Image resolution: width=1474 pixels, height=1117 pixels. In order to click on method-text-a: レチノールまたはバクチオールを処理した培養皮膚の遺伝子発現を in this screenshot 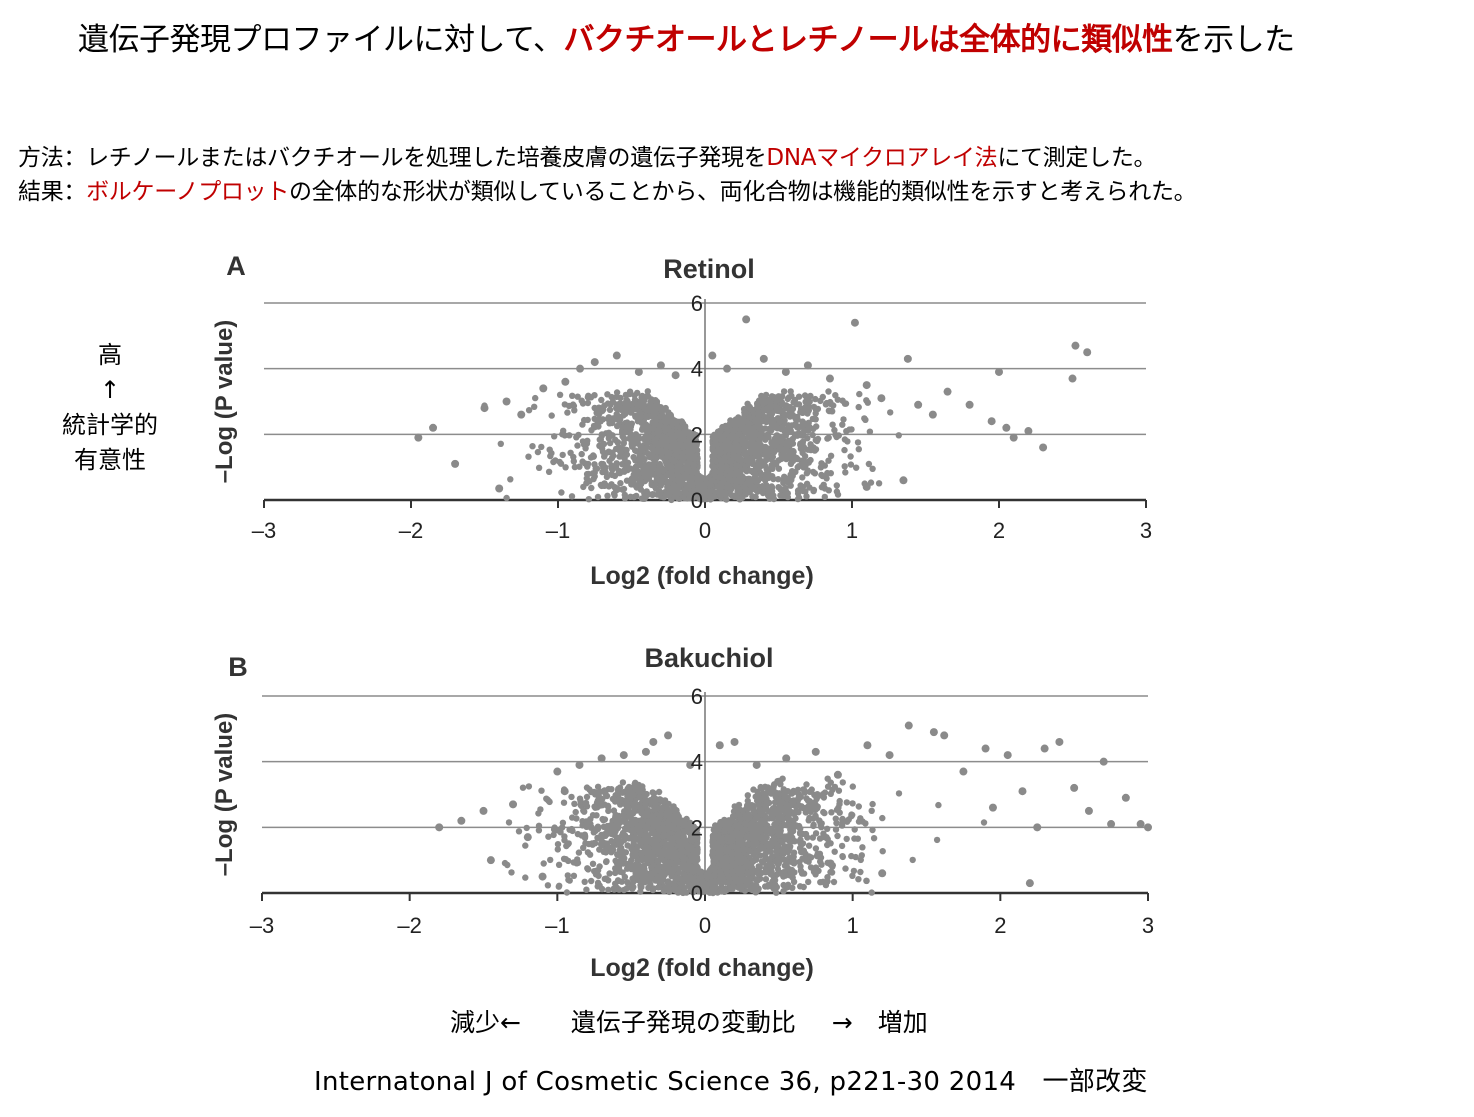, I will do `click(426, 158)`.